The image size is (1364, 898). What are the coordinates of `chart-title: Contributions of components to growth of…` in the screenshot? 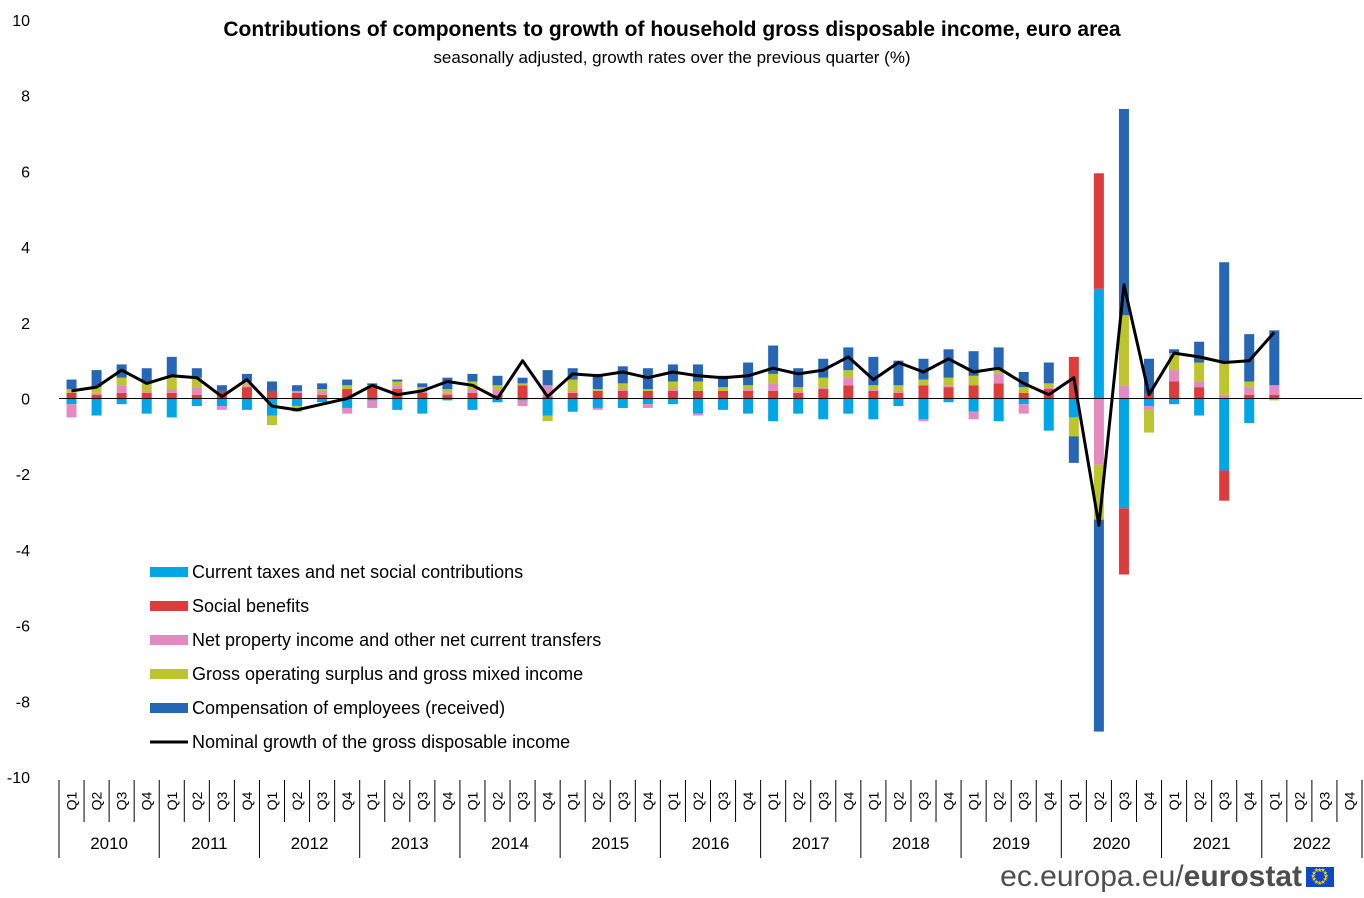 It's located at (672, 29).